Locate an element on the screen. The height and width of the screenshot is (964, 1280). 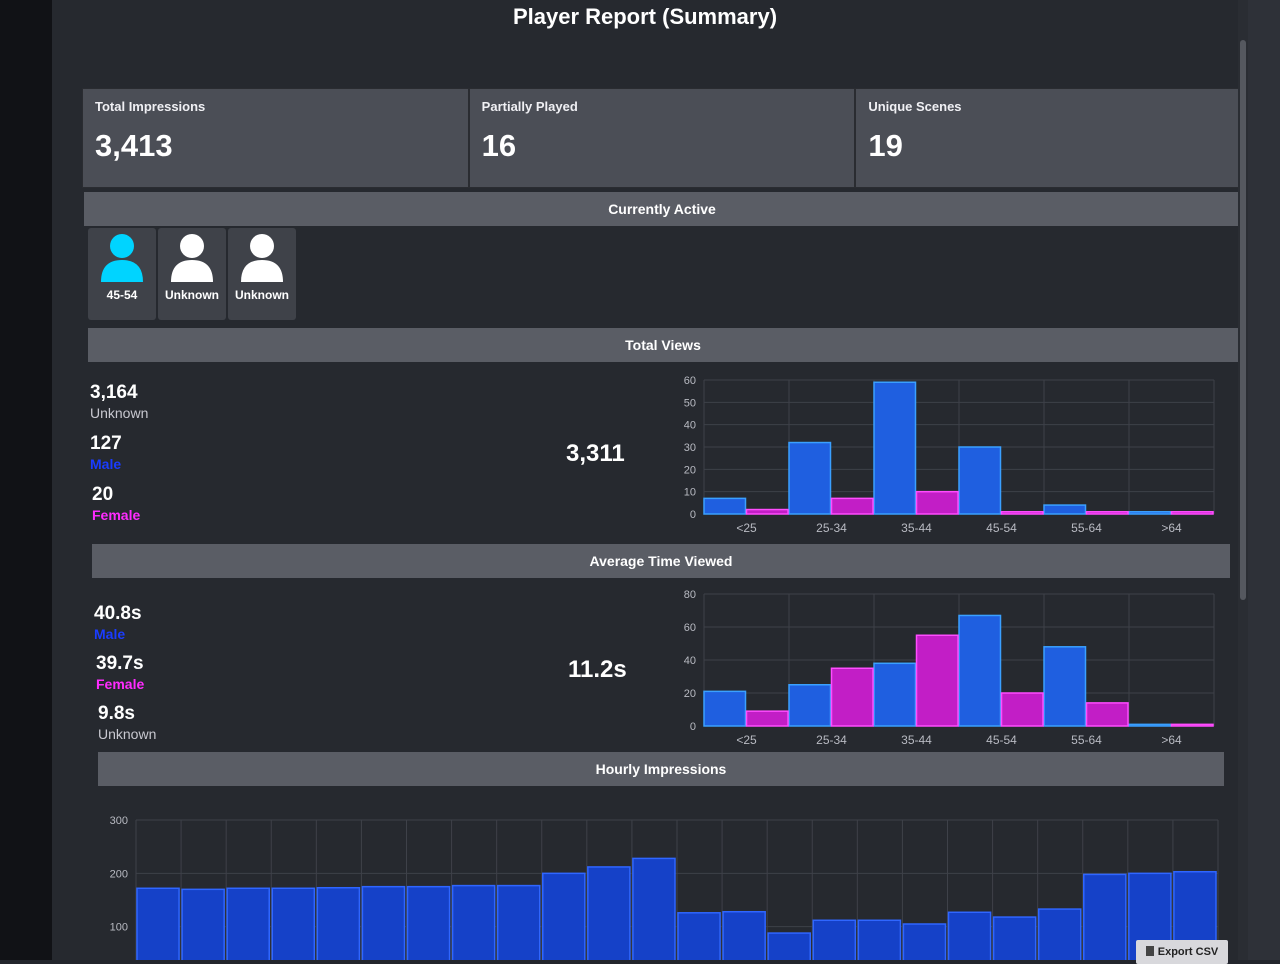
stat-value: 19 is located at coordinates (885, 145).